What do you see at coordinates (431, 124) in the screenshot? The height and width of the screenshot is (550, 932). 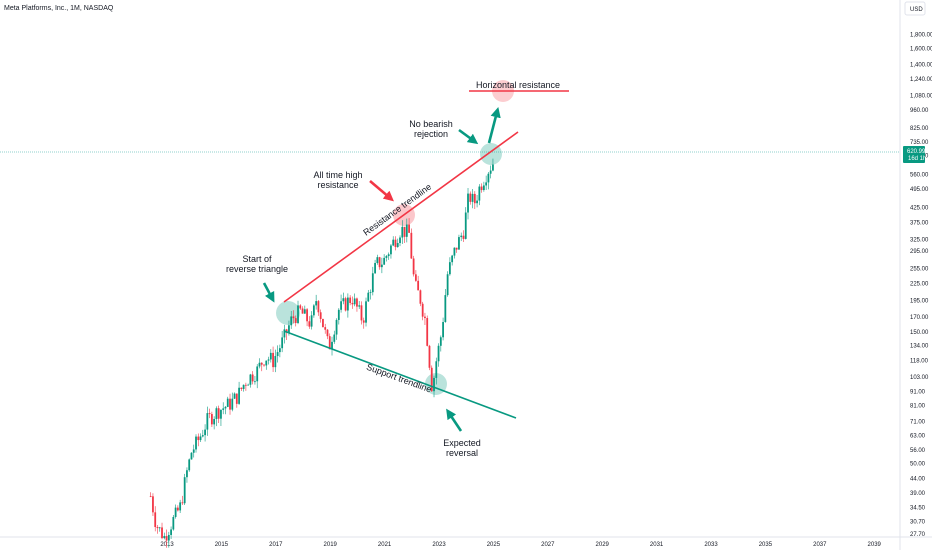 I see `no-bearish-label-1: No bearish` at bounding box center [431, 124].